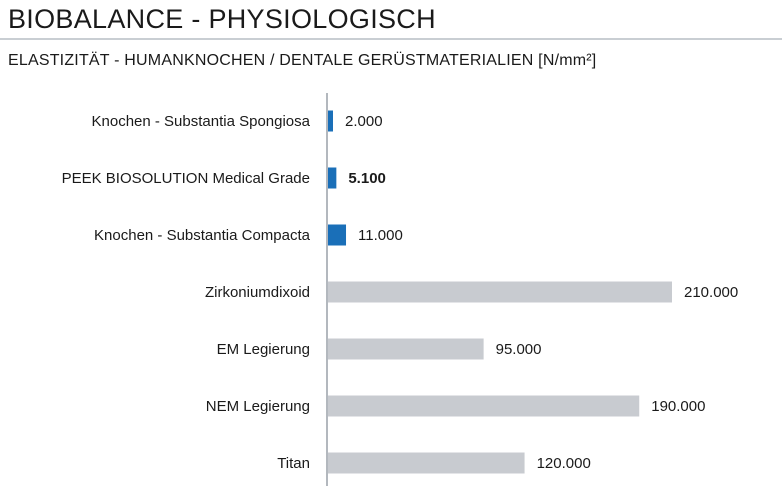  Describe the element at coordinates (564, 463) in the screenshot. I see `value-label: 120.000` at that location.